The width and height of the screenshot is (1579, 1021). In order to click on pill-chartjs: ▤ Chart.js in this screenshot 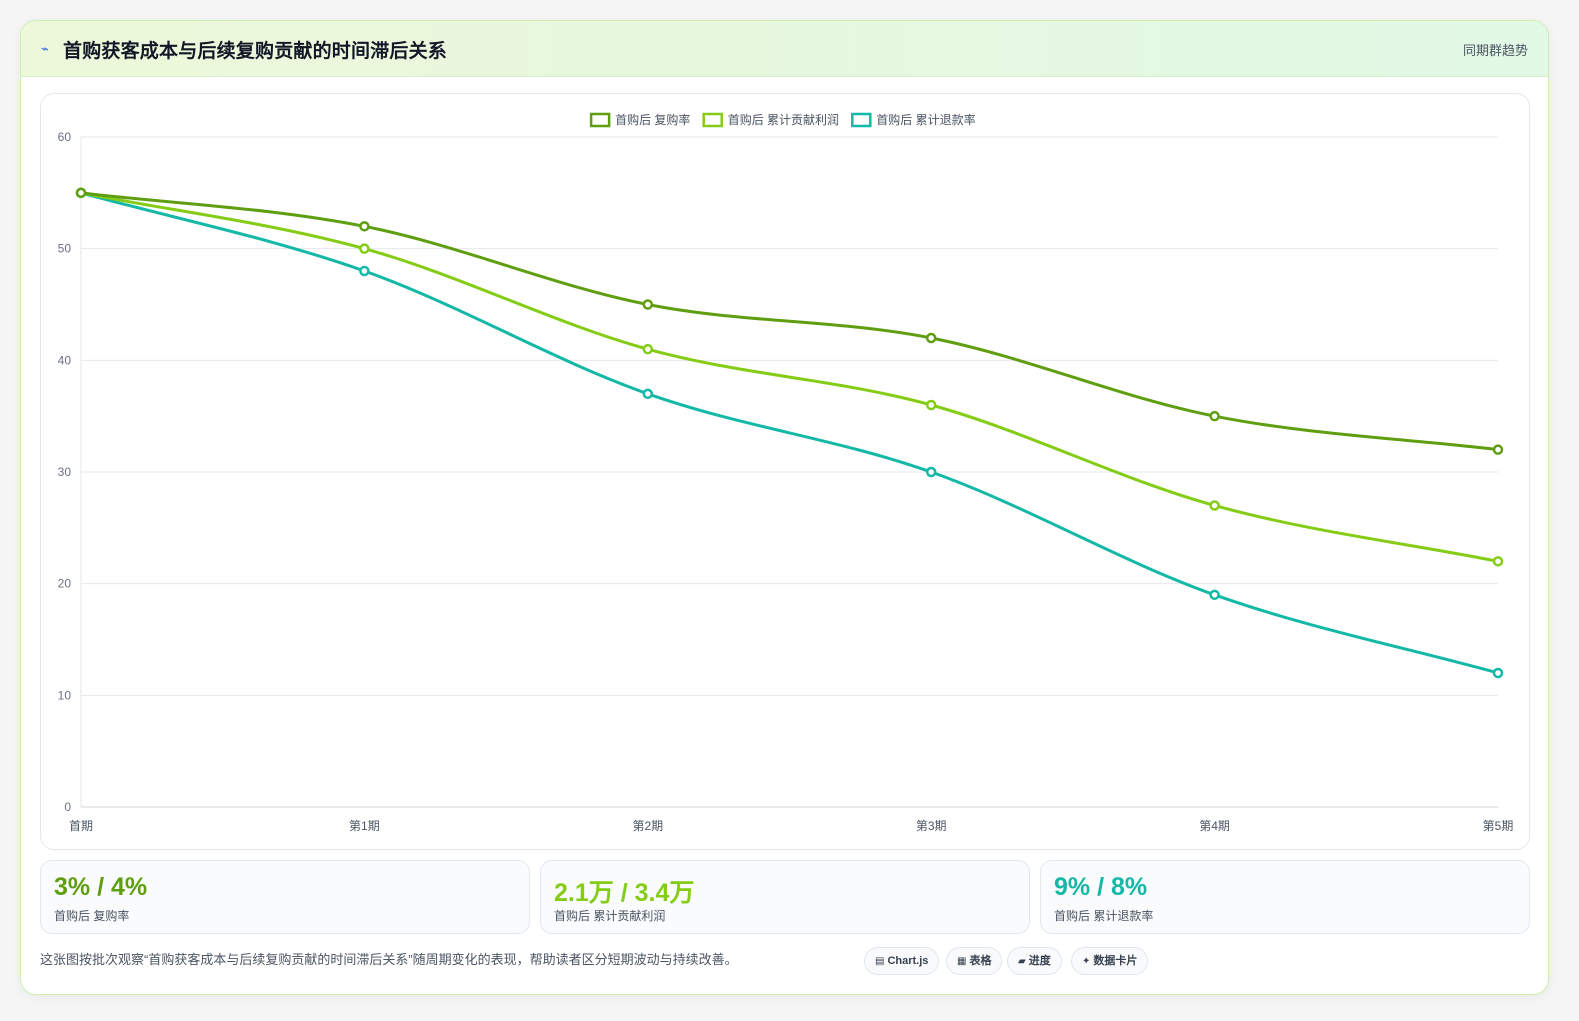, I will do `click(902, 961)`.